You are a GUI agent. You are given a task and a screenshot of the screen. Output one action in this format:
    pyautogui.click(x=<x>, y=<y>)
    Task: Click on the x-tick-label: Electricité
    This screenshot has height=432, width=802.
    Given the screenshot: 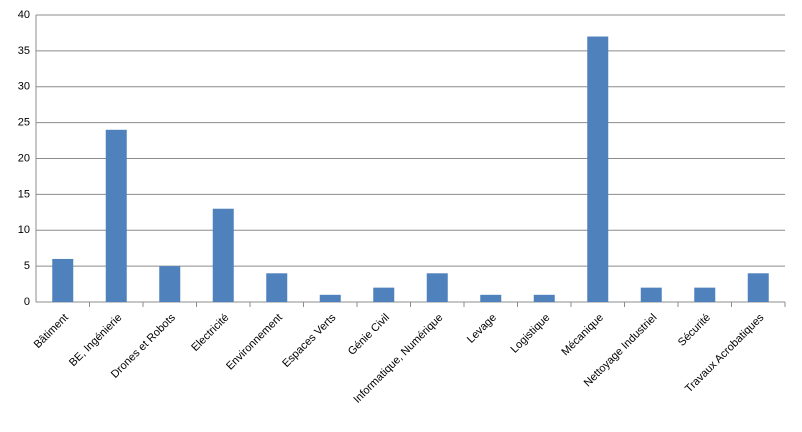 What is the action you would take?
    pyautogui.click(x=210, y=333)
    